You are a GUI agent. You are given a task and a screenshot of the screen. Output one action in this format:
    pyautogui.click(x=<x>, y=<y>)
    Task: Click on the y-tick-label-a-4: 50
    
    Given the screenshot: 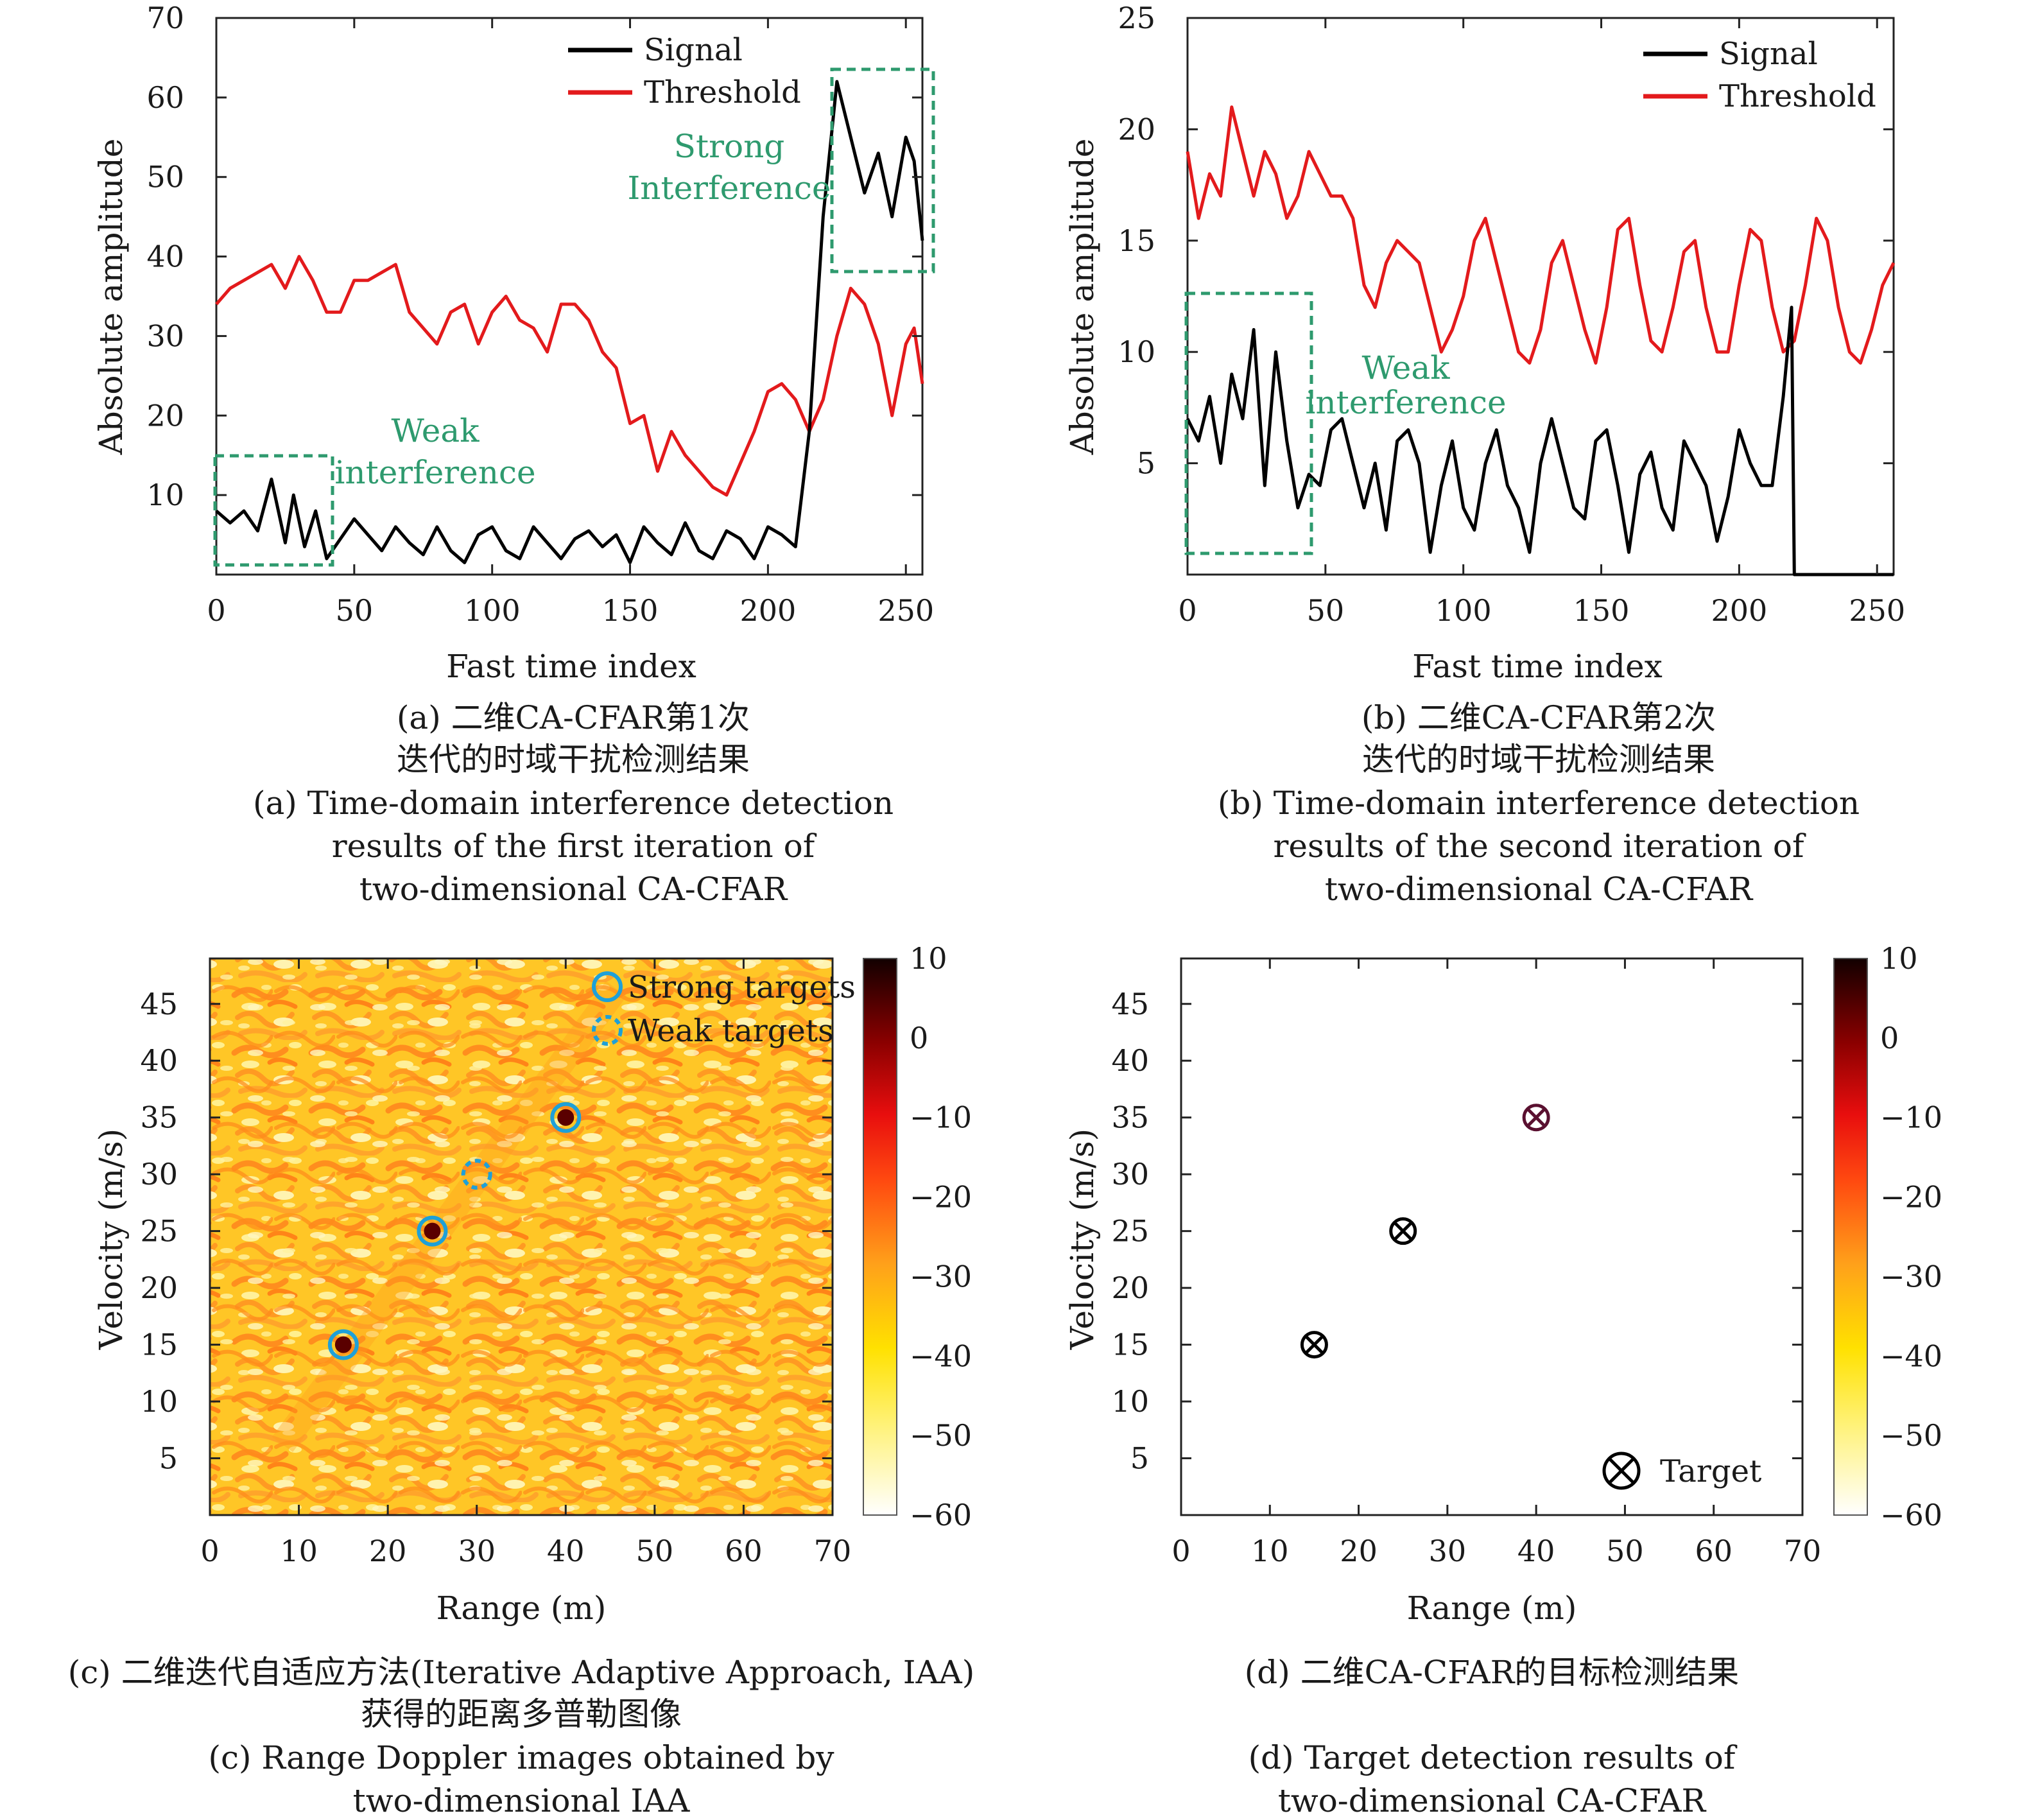 What is the action you would take?
    pyautogui.click(x=165, y=177)
    